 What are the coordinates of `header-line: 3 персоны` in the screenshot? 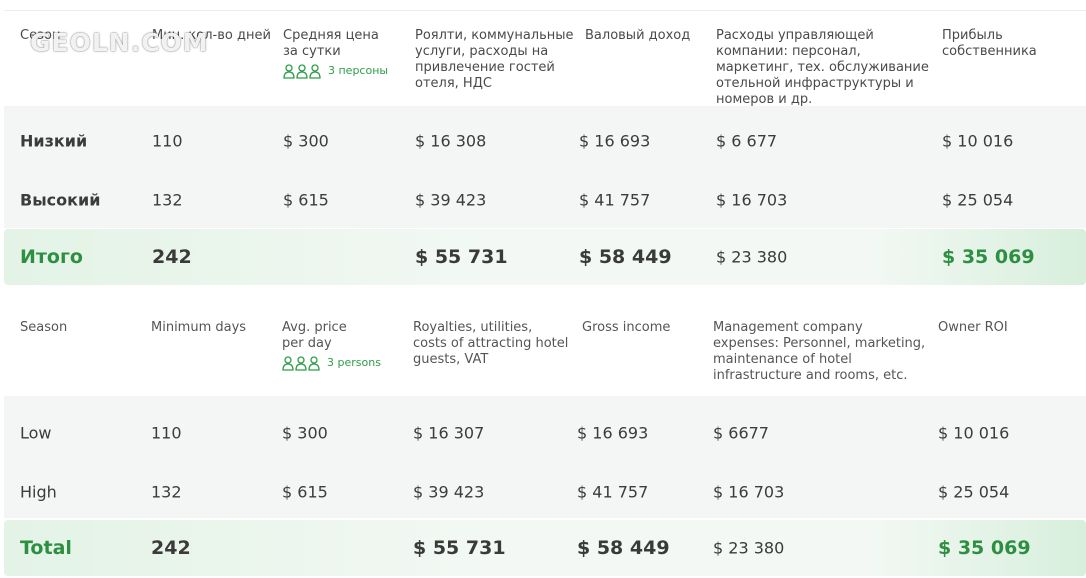 It's located at (358, 70).